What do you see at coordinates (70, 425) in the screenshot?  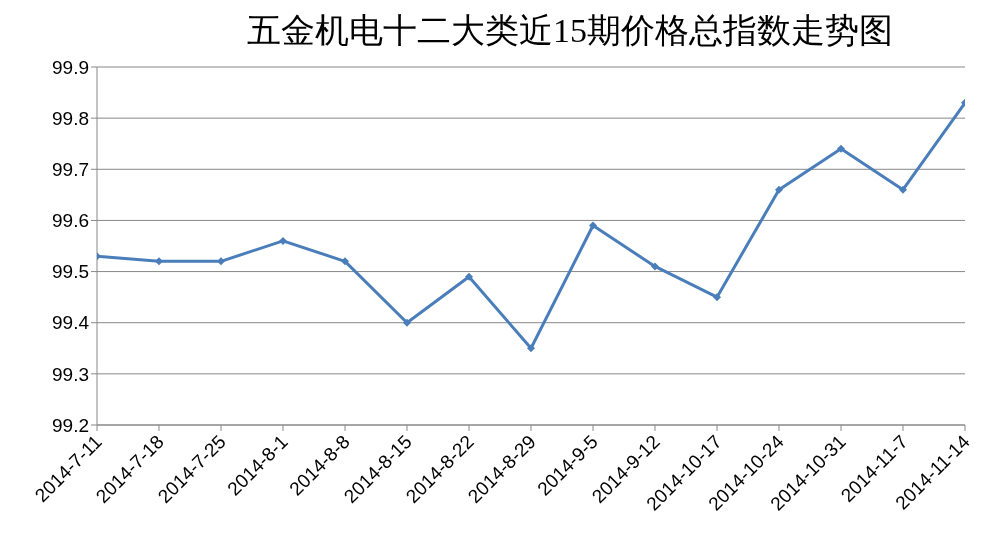 I see `y-tick-label: 99.2` at bounding box center [70, 425].